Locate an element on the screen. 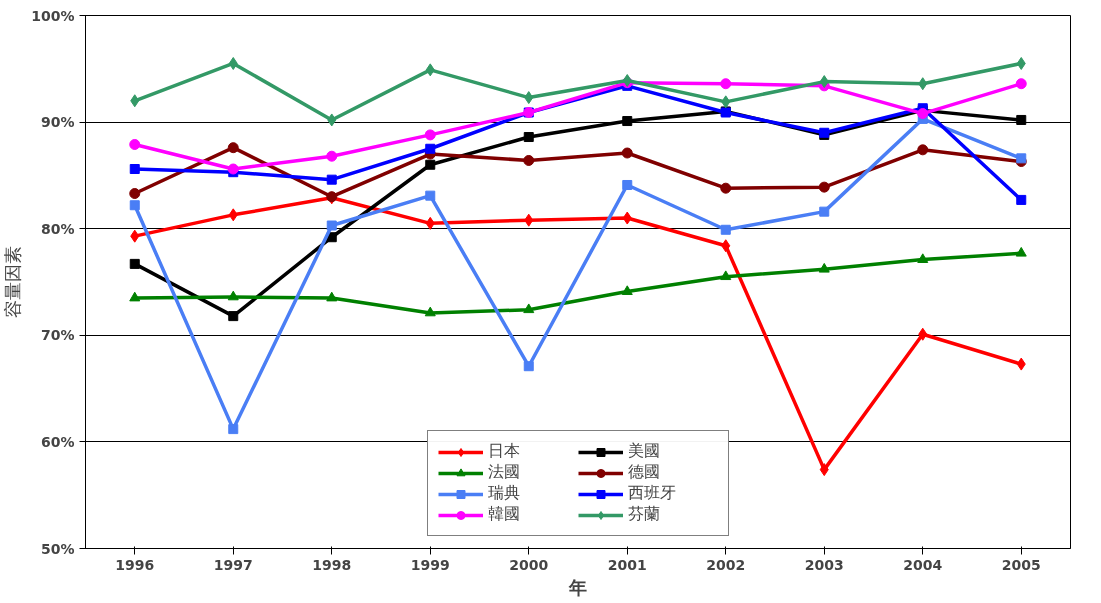 This screenshot has width=1101, height=603. x-tick-label: 1999 is located at coordinates (430, 564).